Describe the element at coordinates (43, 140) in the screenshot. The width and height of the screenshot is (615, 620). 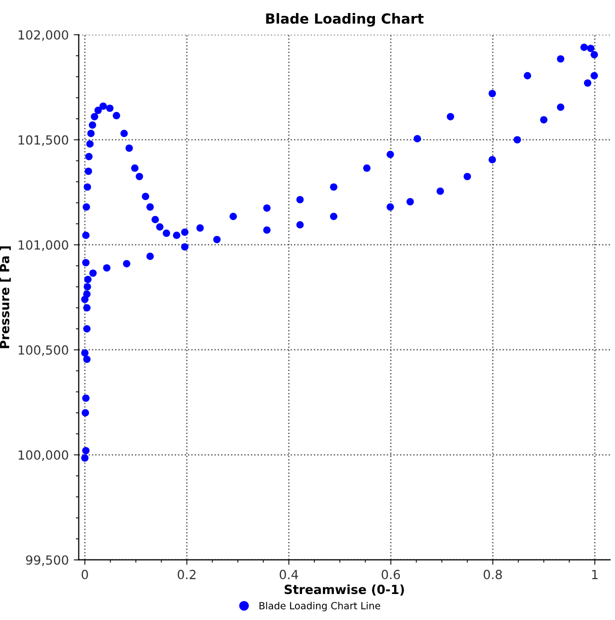
I see `y-tick-label: 101,500` at that location.